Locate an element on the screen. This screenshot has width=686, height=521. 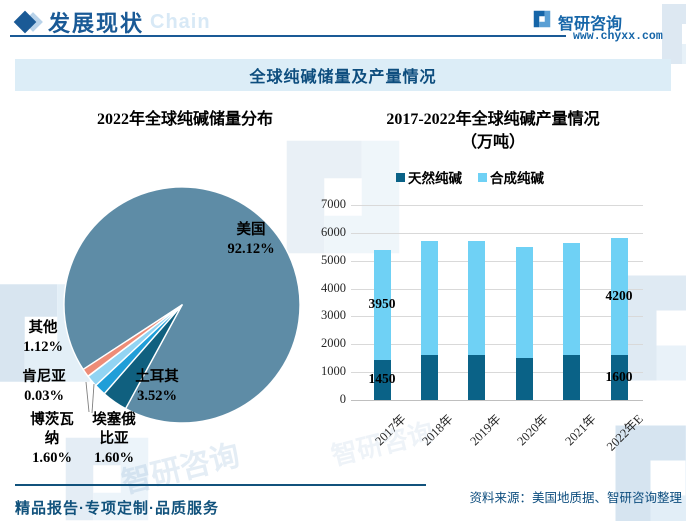
legend-label: 合成纯碱 is located at coordinates (517, 178).